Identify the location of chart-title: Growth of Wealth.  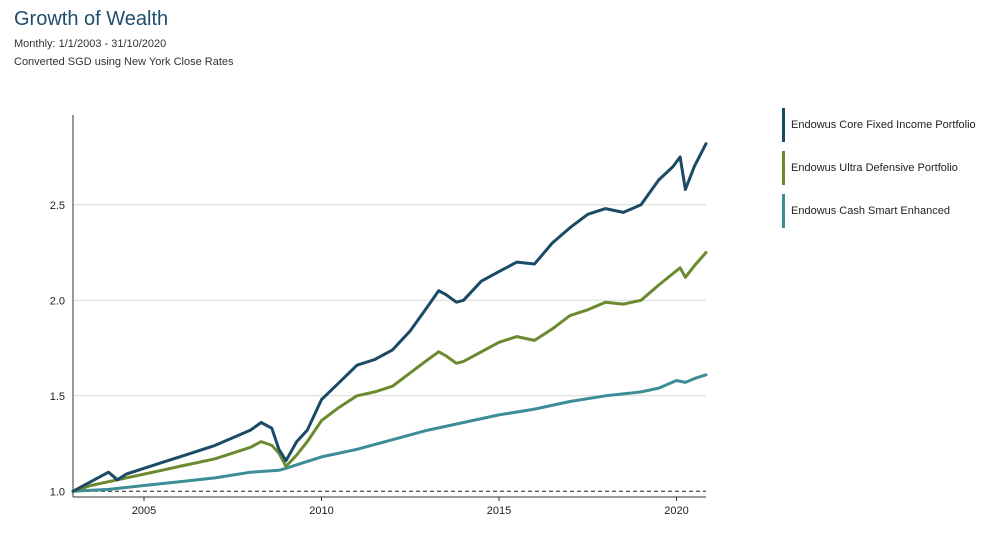
(91, 19).